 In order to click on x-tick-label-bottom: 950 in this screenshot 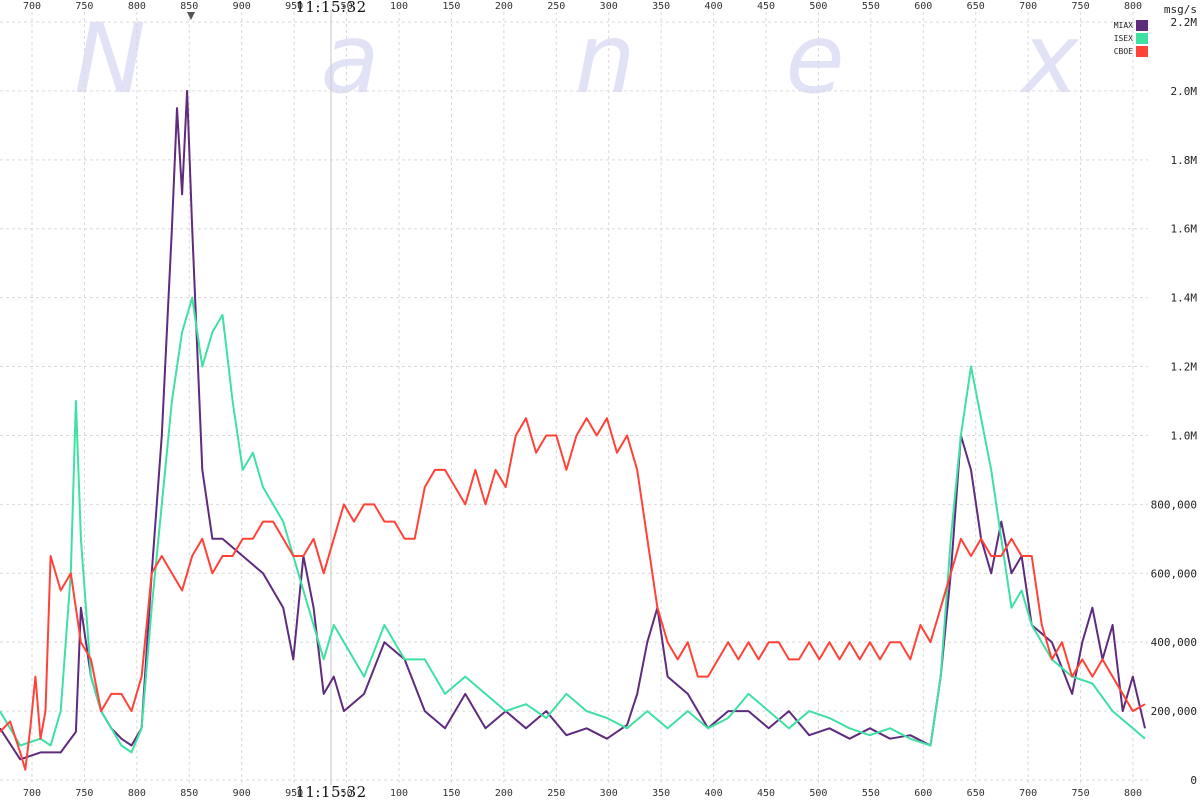, I will do `click(294, 793)`.